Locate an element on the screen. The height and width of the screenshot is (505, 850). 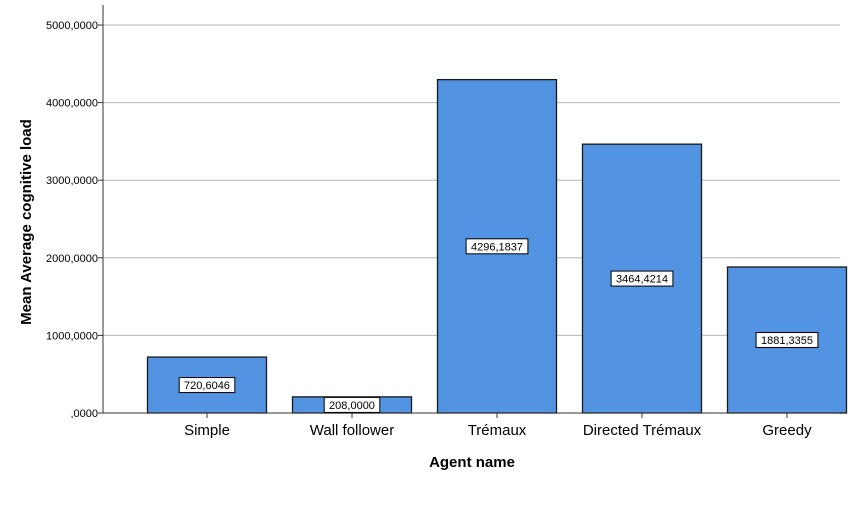
data-label: 1881,3355 is located at coordinates (787, 341).